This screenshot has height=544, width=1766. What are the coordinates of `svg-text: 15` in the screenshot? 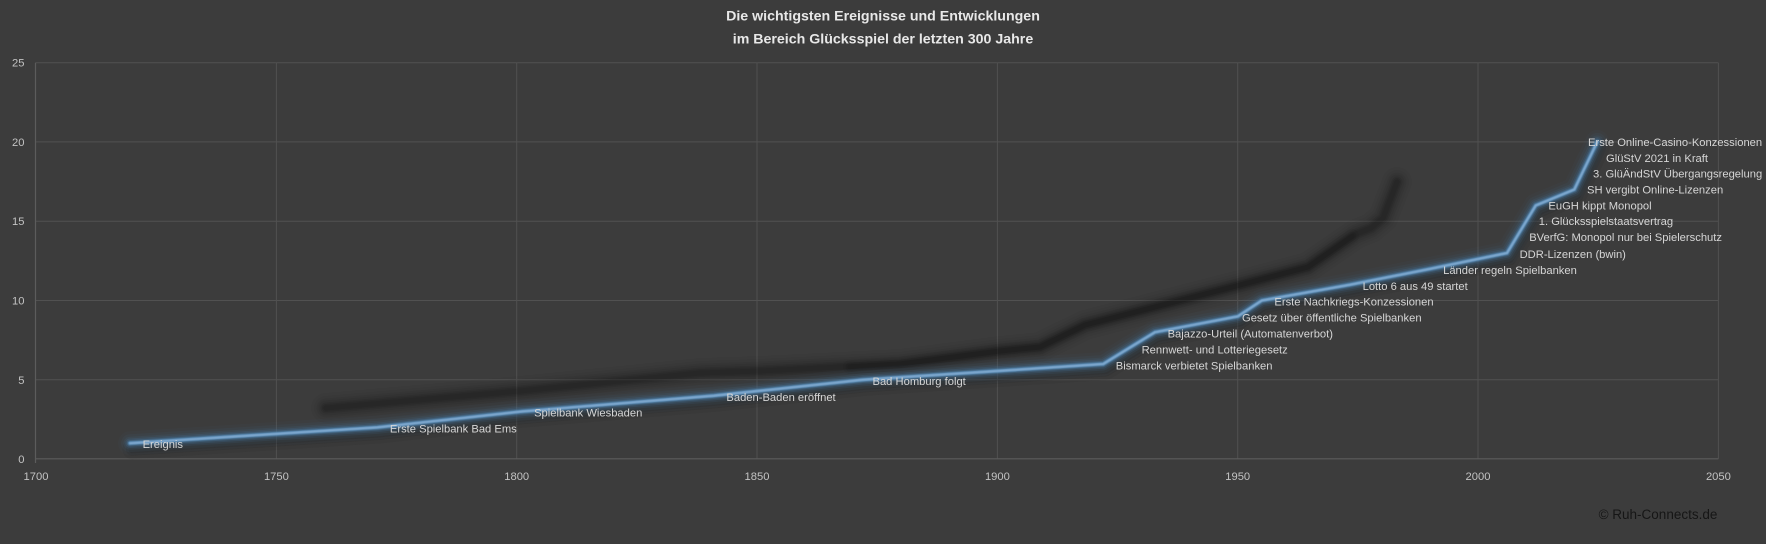 It's located at (18, 222).